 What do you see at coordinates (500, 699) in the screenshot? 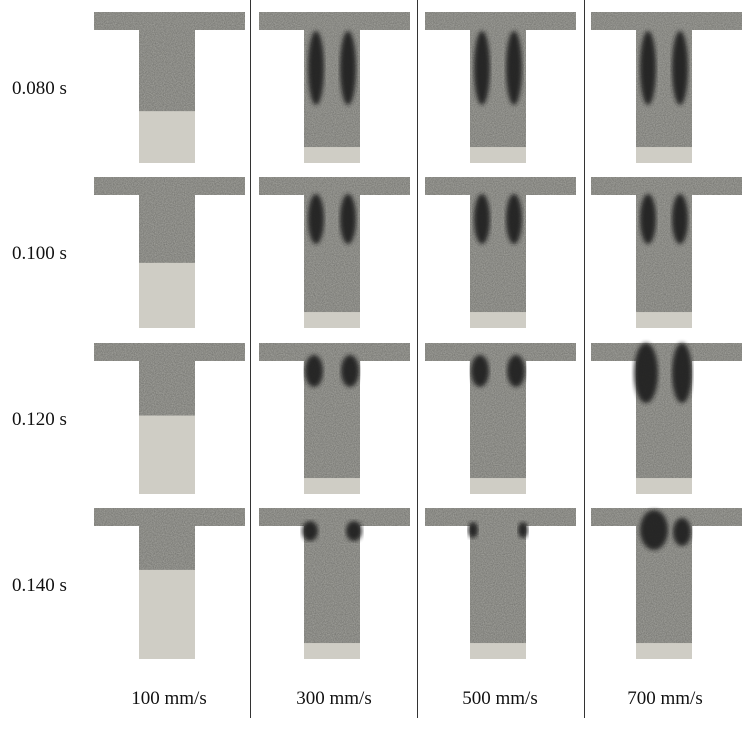
I see `column-label-speed-3: 500 mm/s` at bounding box center [500, 699].